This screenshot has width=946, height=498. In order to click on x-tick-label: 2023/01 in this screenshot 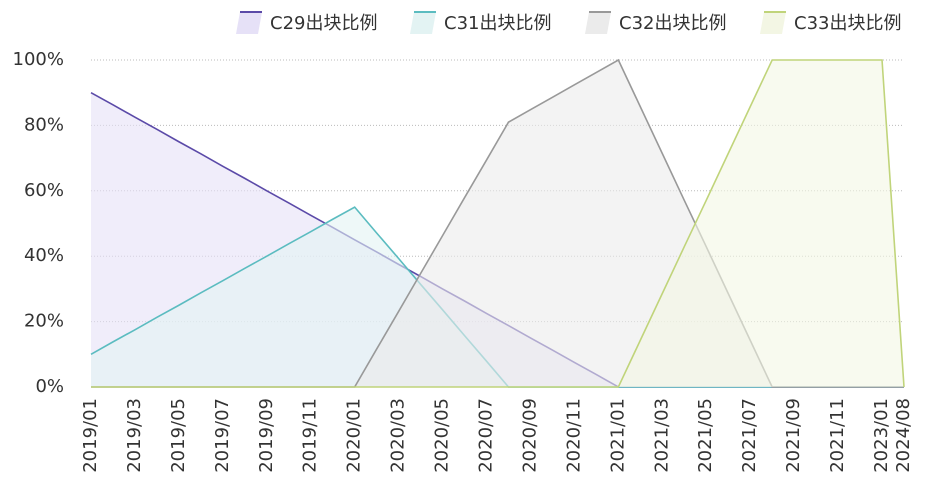, I will do `click(881, 435)`.